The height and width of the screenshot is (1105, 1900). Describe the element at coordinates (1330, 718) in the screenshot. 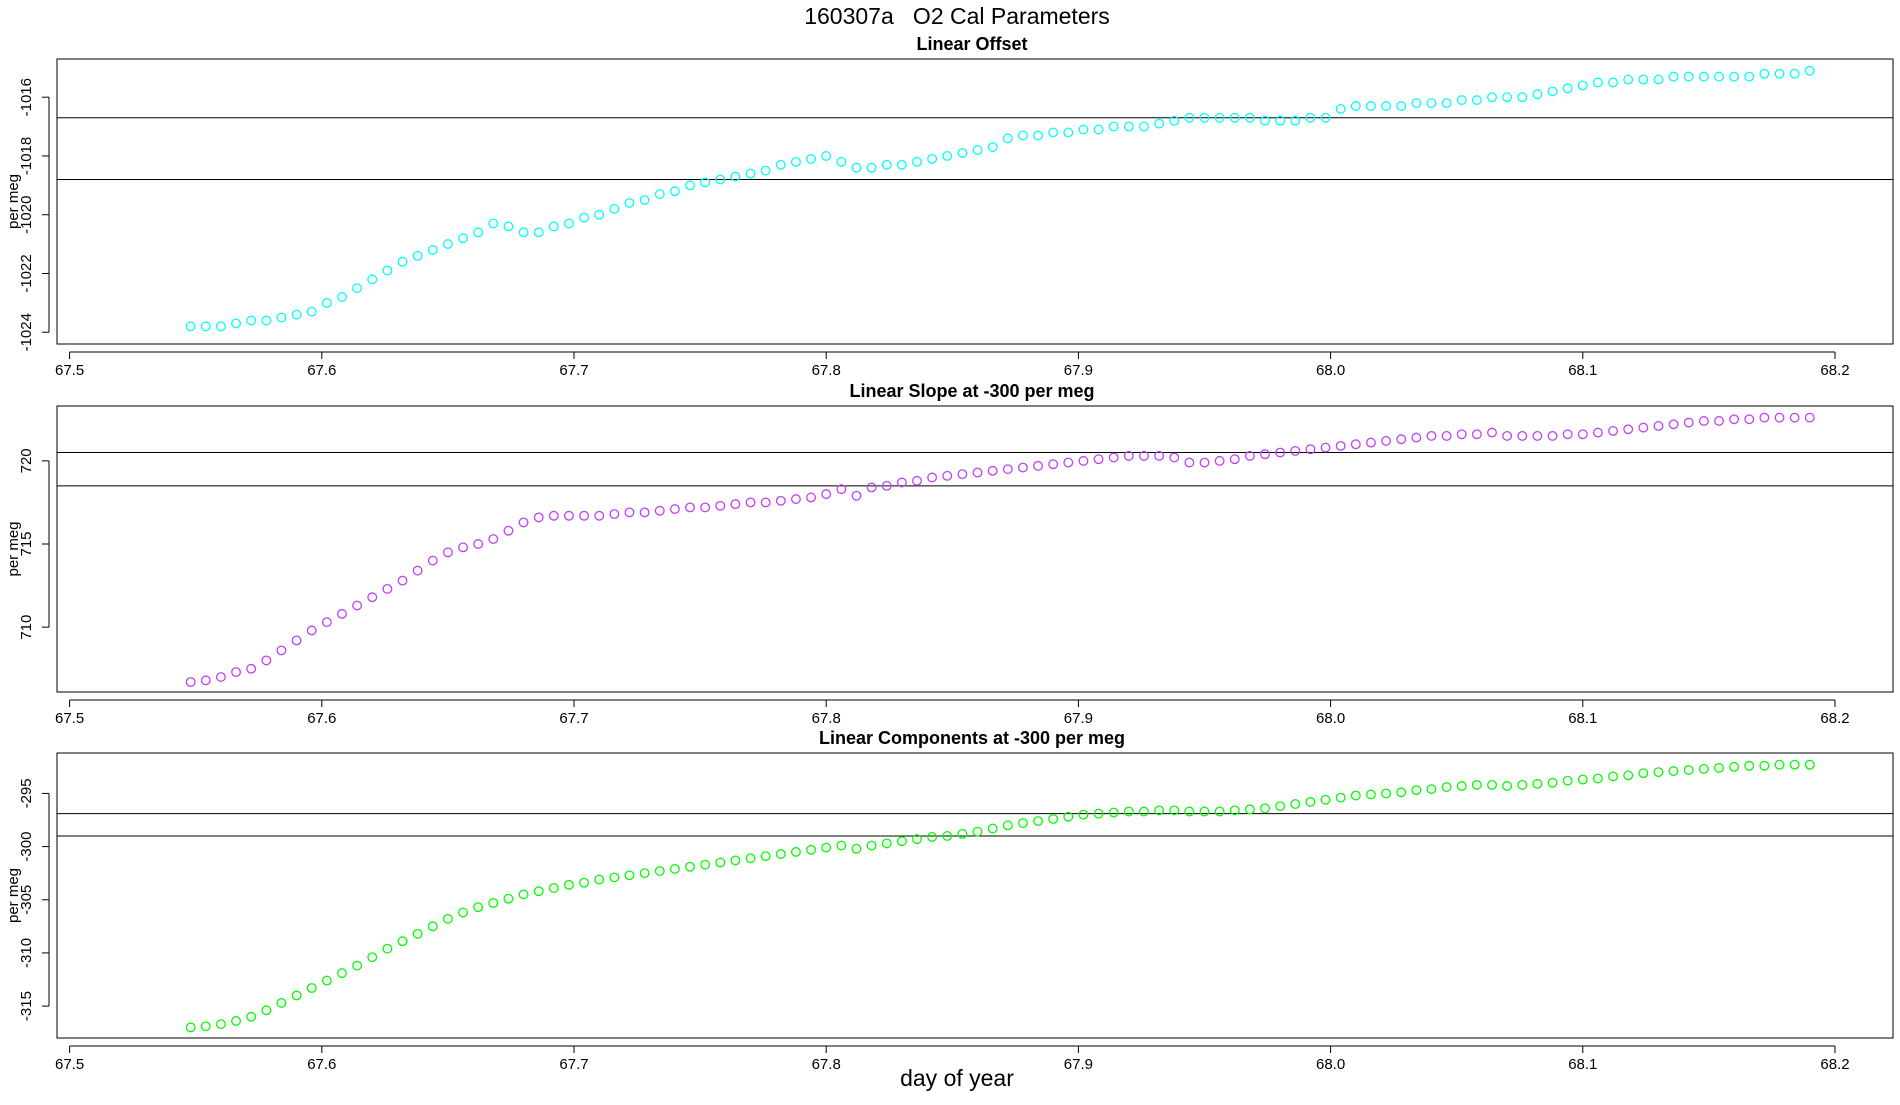

I see `x-tick-label: 68.0` at that location.